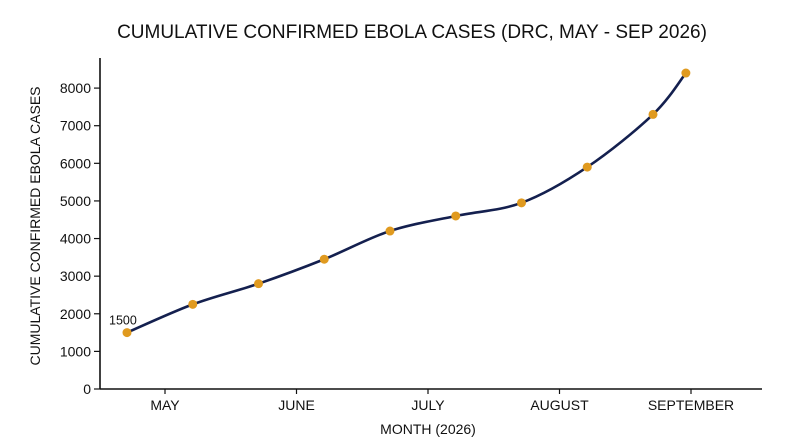 The width and height of the screenshot is (800, 447). Describe the element at coordinates (428, 405) in the screenshot. I see `x-tick-label: JULY` at that location.